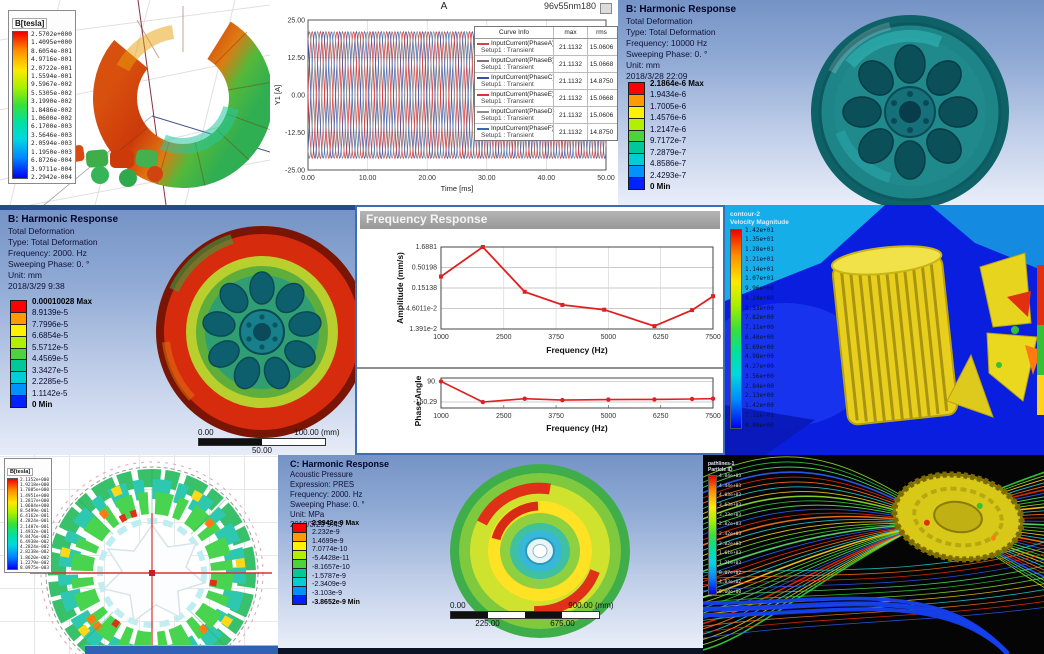 Image resolution: width=1044 pixels, height=654 pixels. I want to click on legend-value: 1.4095e+000, so click(51, 43).